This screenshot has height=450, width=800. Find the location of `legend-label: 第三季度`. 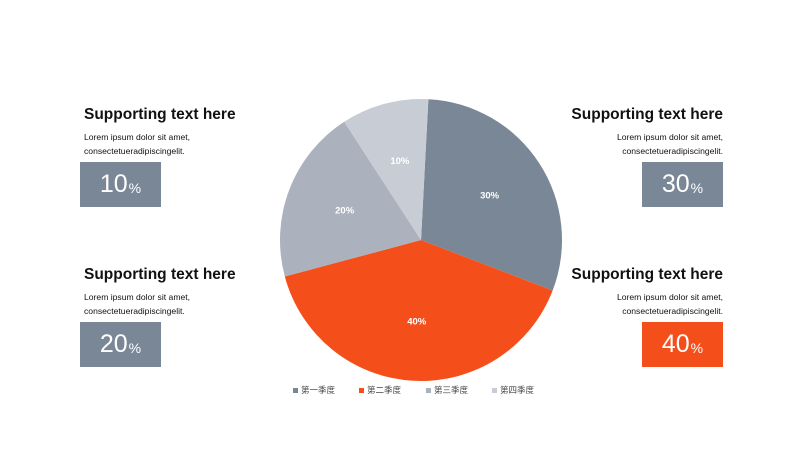

legend-label: 第三季度 is located at coordinates (451, 390).